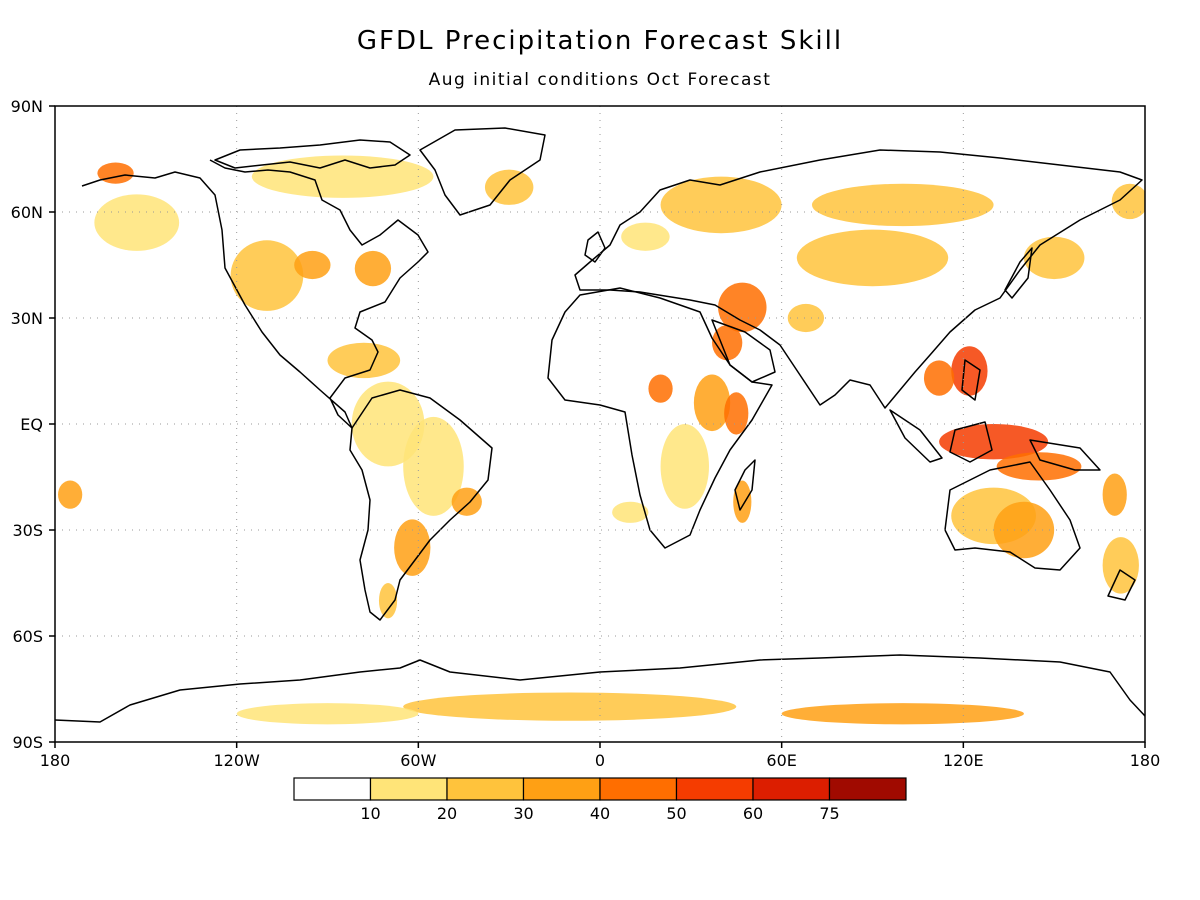 The width and height of the screenshot is (1200, 900). Describe the element at coordinates (27, 212) in the screenshot. I see `lat-tick-label: 60N` at that location.